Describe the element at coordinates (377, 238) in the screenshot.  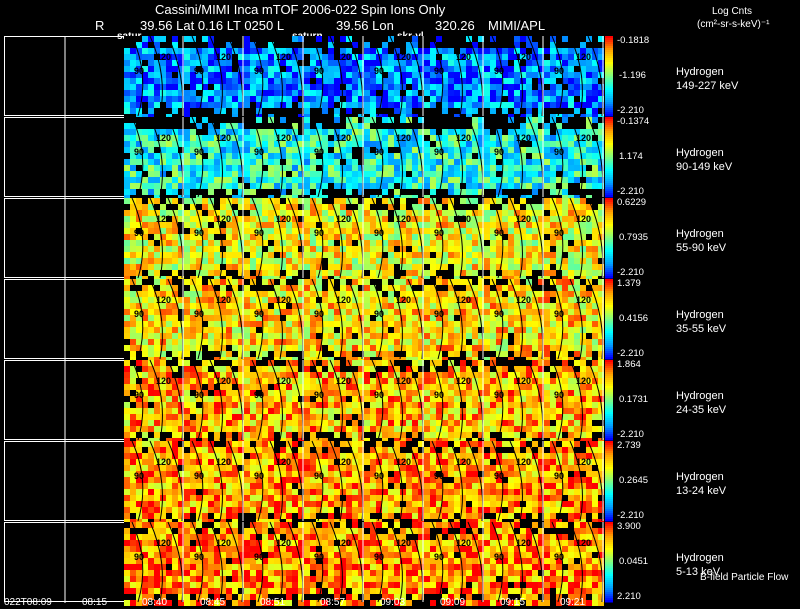
I see `contour-line` at that location.